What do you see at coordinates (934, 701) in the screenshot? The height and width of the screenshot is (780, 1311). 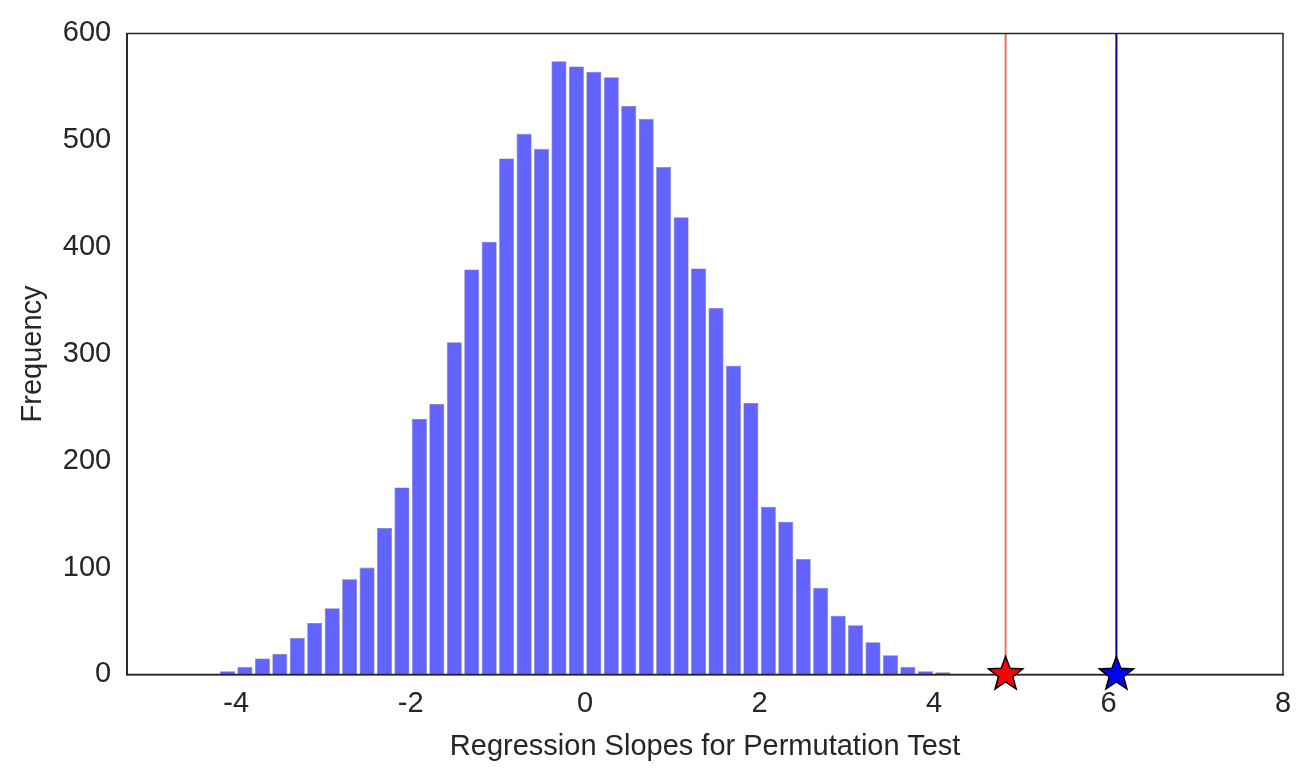 I see `x-tick-label: 4` at bounding box center [934, 701].